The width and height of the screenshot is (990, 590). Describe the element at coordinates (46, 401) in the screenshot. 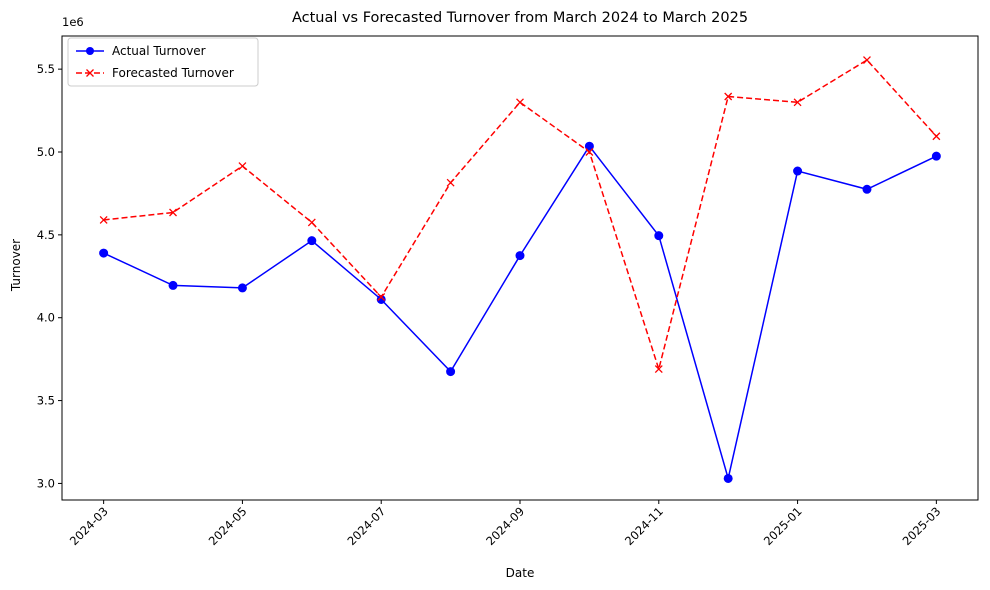

I see `y-tick-label: 3.5` at that location.